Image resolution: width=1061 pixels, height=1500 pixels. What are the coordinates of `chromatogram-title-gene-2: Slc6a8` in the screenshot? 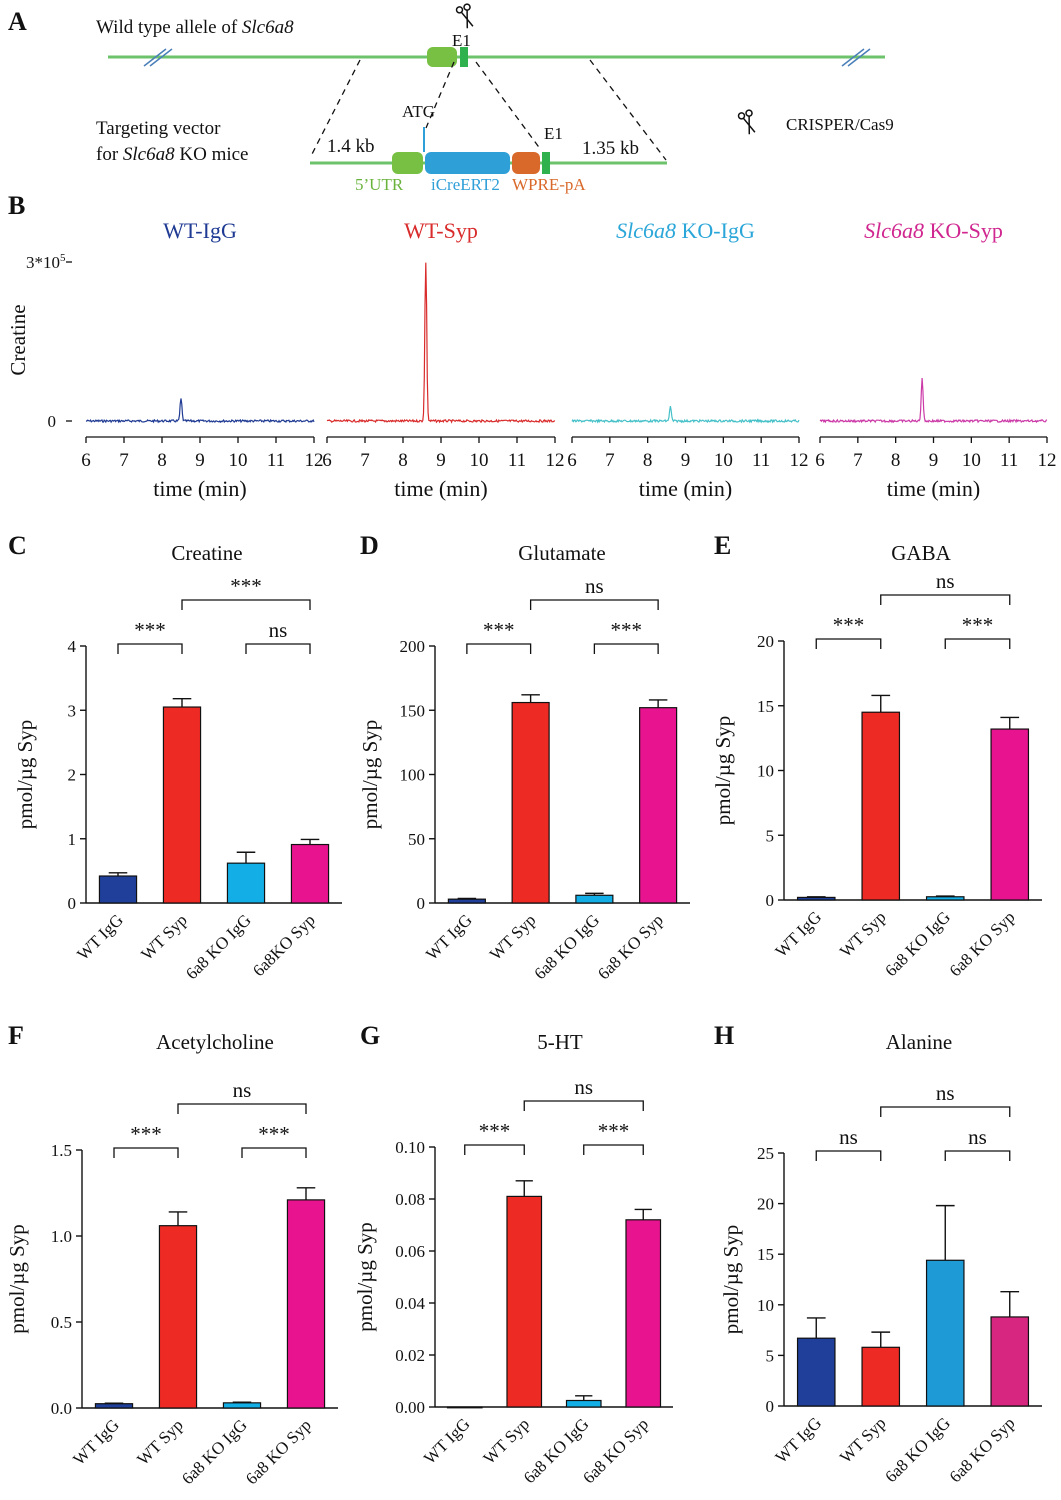 It's located at (646, 230).